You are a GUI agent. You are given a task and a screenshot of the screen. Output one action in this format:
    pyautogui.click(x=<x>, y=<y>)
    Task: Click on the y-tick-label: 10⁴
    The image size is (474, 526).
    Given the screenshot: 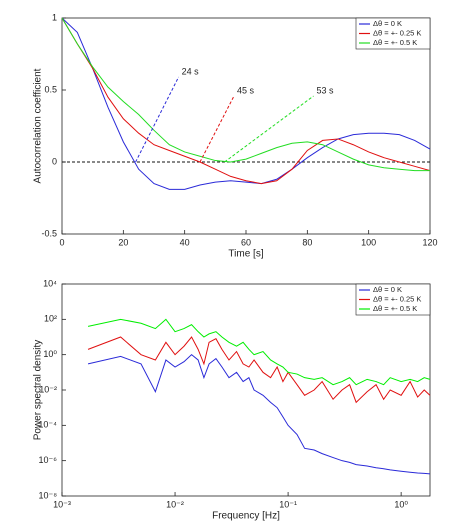 What is the action you would take?
    pyautogui.click(x=50, y=283)
    